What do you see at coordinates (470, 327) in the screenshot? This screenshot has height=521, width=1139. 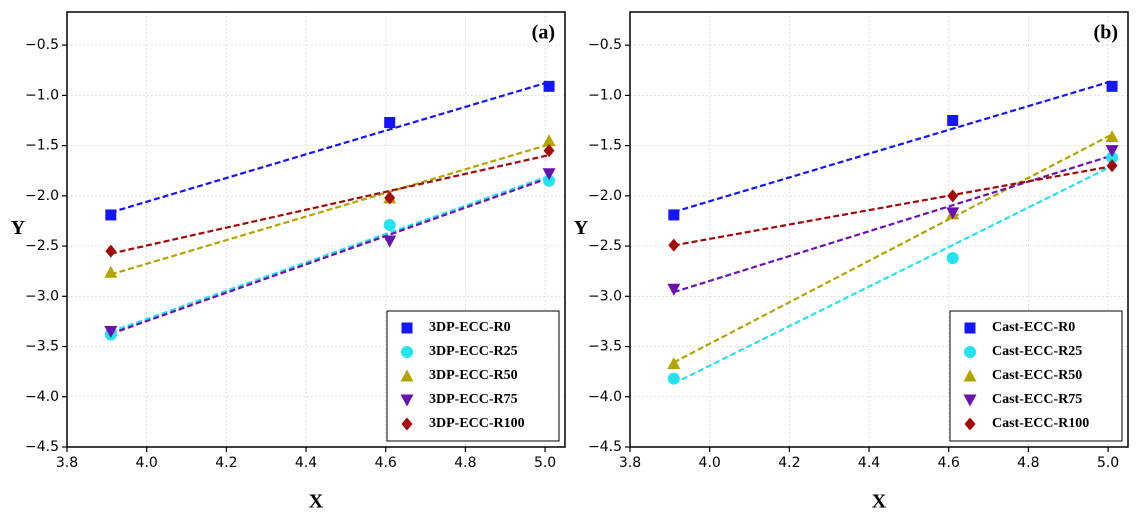 I see `legend-label: 3DP-ECC-R0` at bounding box center [470, 327].